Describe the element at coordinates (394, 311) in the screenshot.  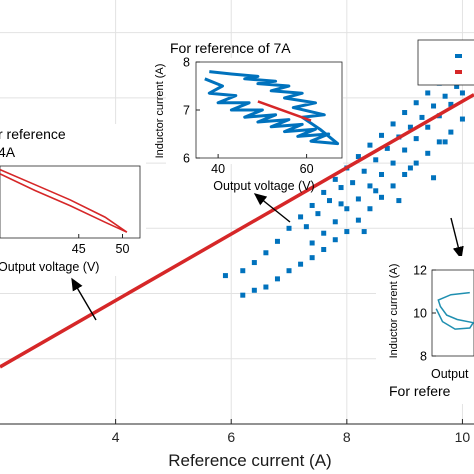
I see `inset-10a-y-axis-label: Inductor current (A)` at that location.